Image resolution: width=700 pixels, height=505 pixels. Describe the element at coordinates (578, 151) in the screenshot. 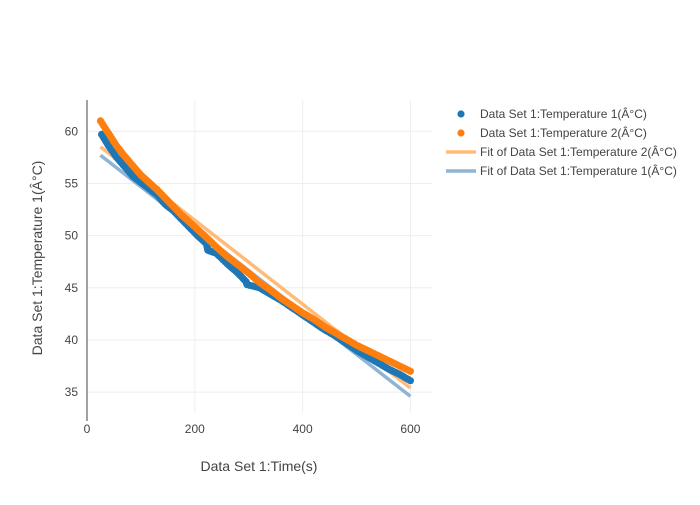

I see `legend-label: Fit of Data Set 1:Temperature 2(Â°C)` at that location.